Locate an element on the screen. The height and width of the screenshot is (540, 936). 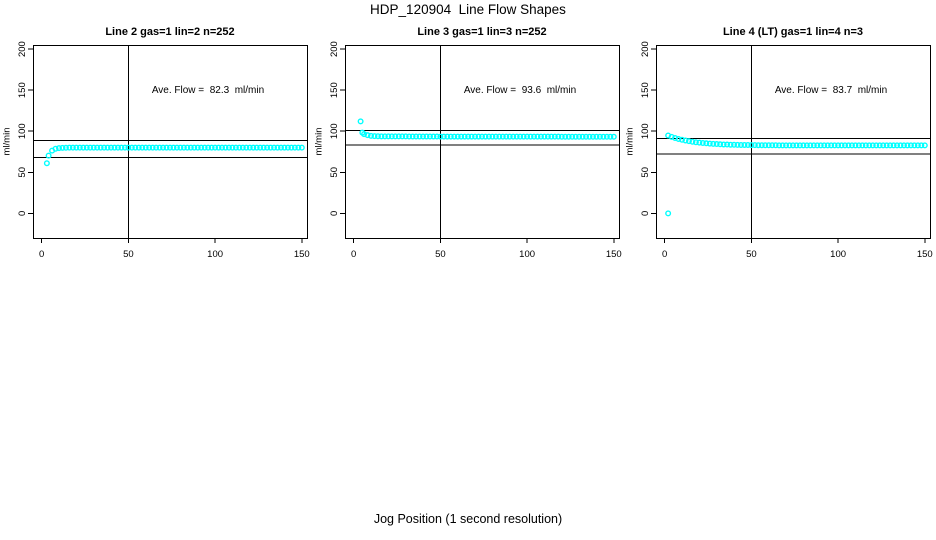
x-tick-label: 0 is located at coordinates (41, 254).